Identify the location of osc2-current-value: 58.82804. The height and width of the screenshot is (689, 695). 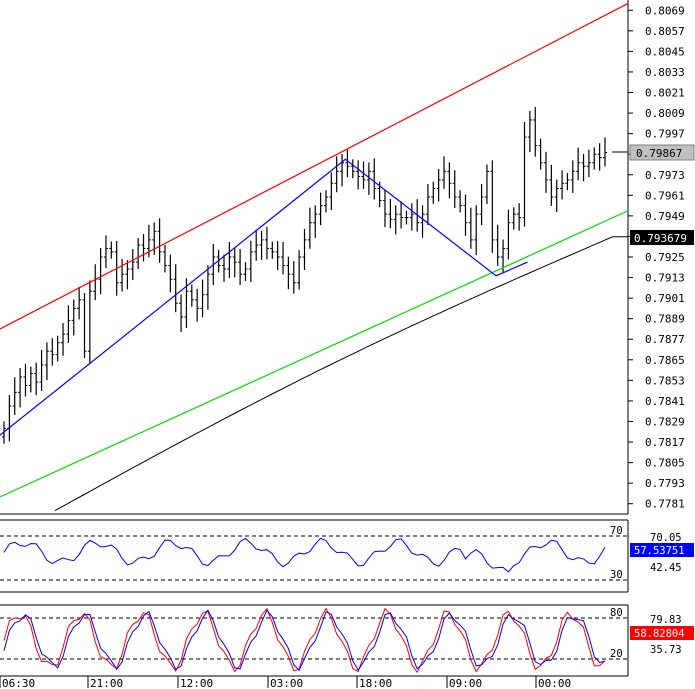
(659, 634).